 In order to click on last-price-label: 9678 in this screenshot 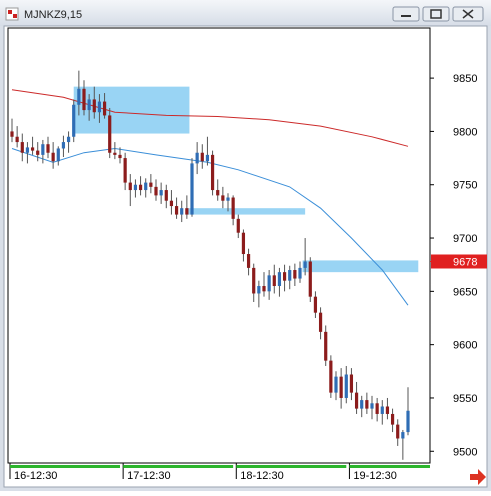, I will do `click(465, 262)`.